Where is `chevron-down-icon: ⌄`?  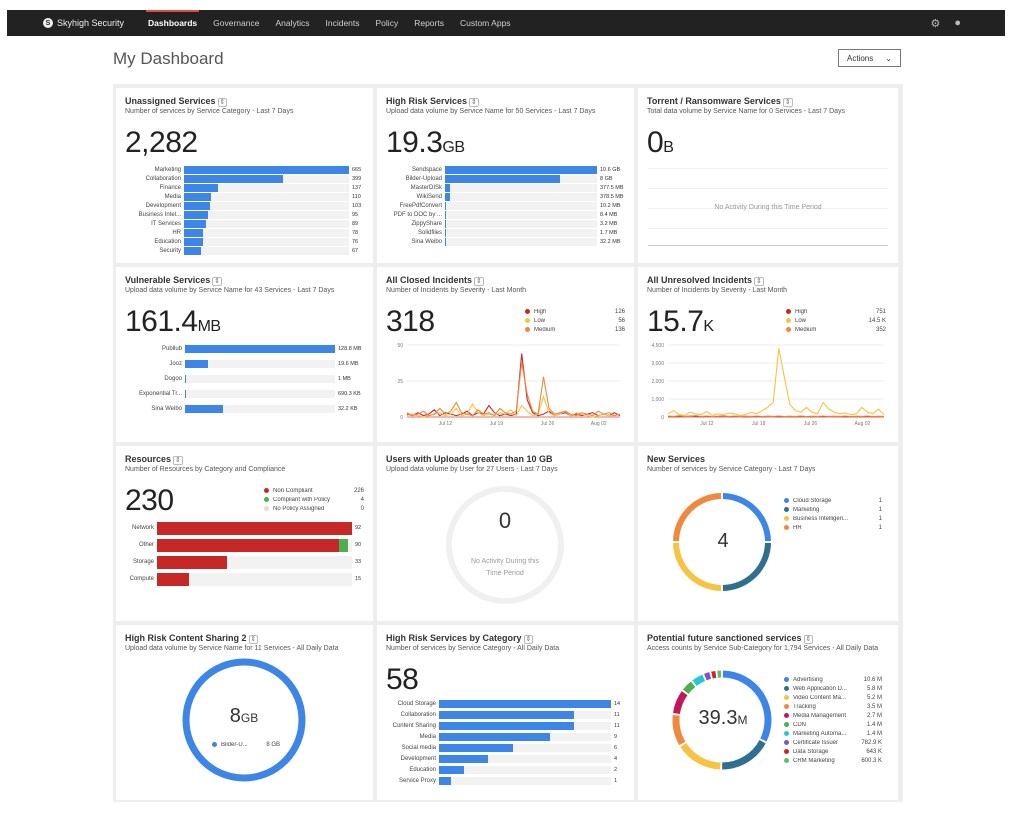
chevron-down-icon: ⌄ is located at coordinates (888, 58).